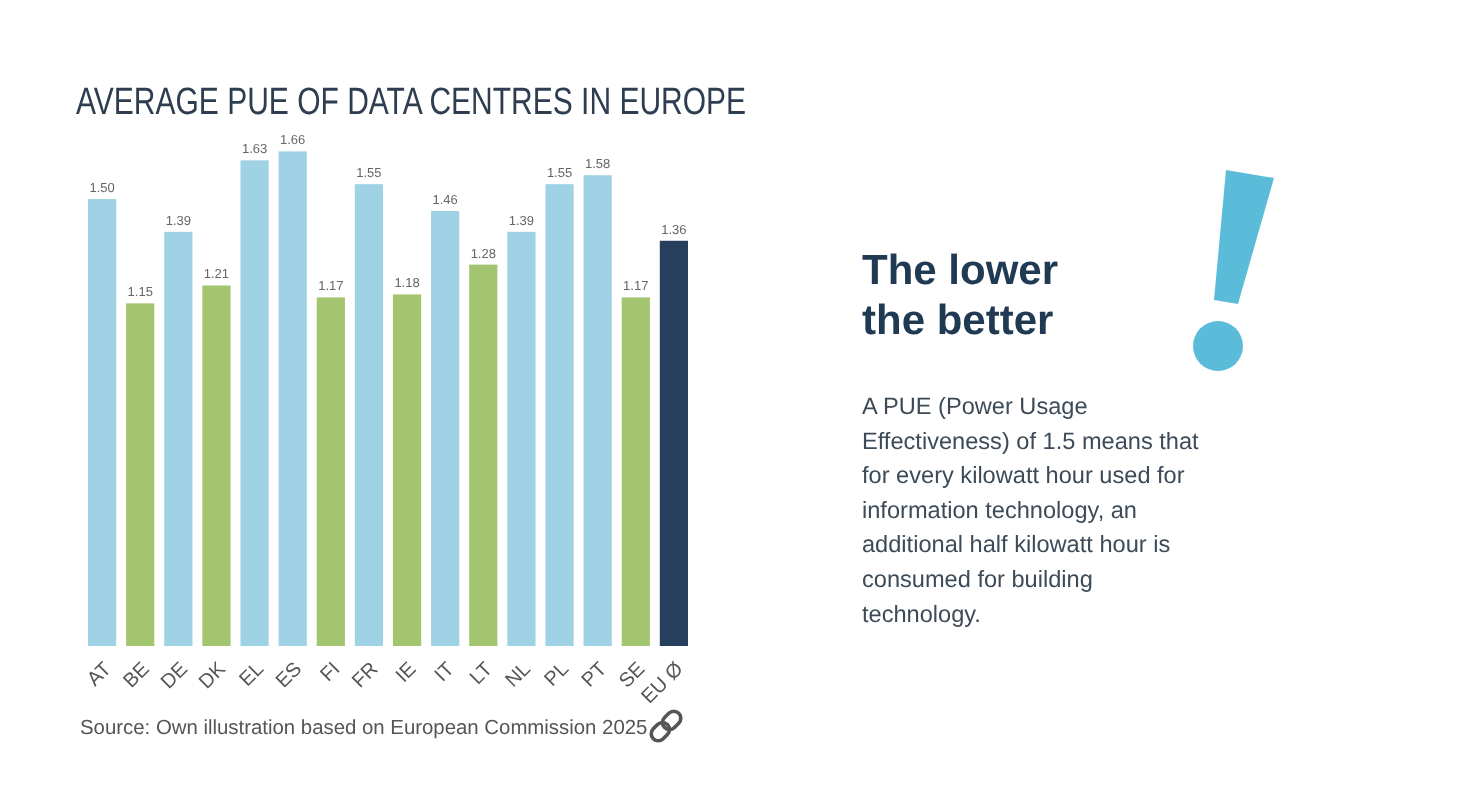  I want to click on x-tick-label: FR, so click(366, 676).